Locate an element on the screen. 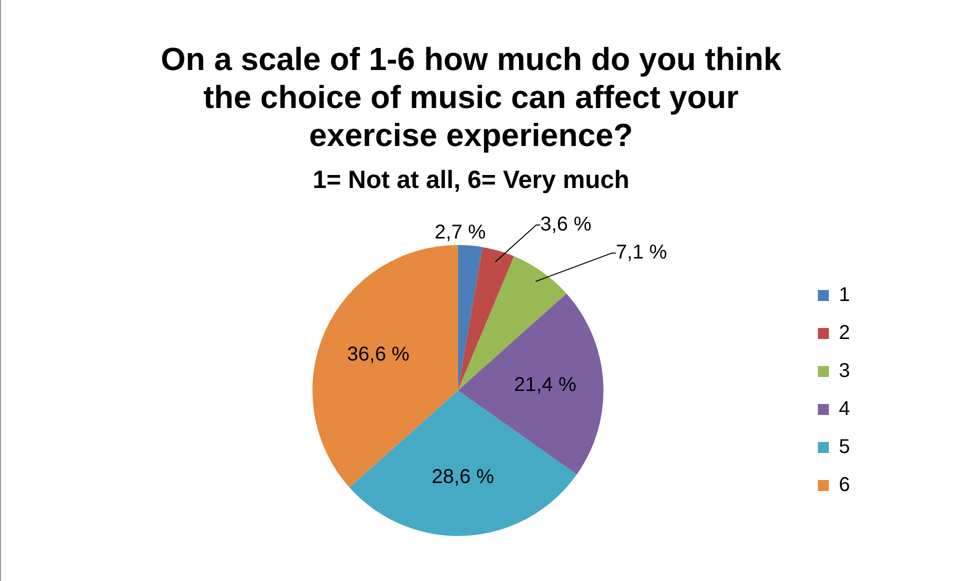  data-label: 28,6 % is located at coordinates (463, 477).